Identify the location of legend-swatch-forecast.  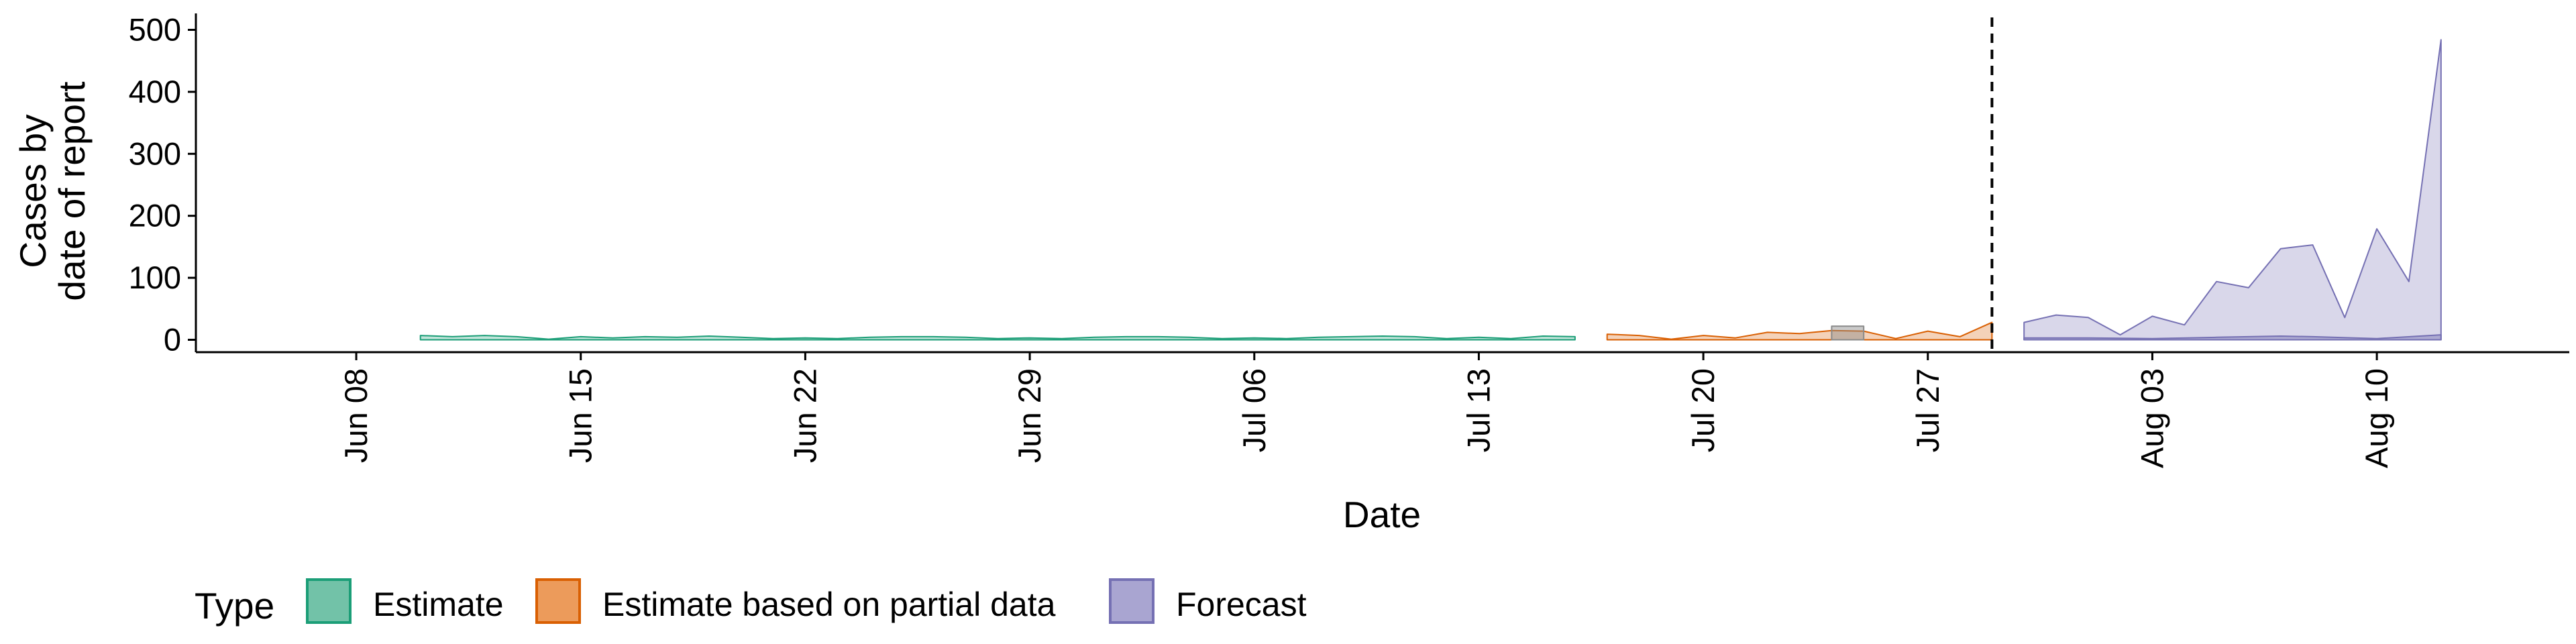
(1132, 601).